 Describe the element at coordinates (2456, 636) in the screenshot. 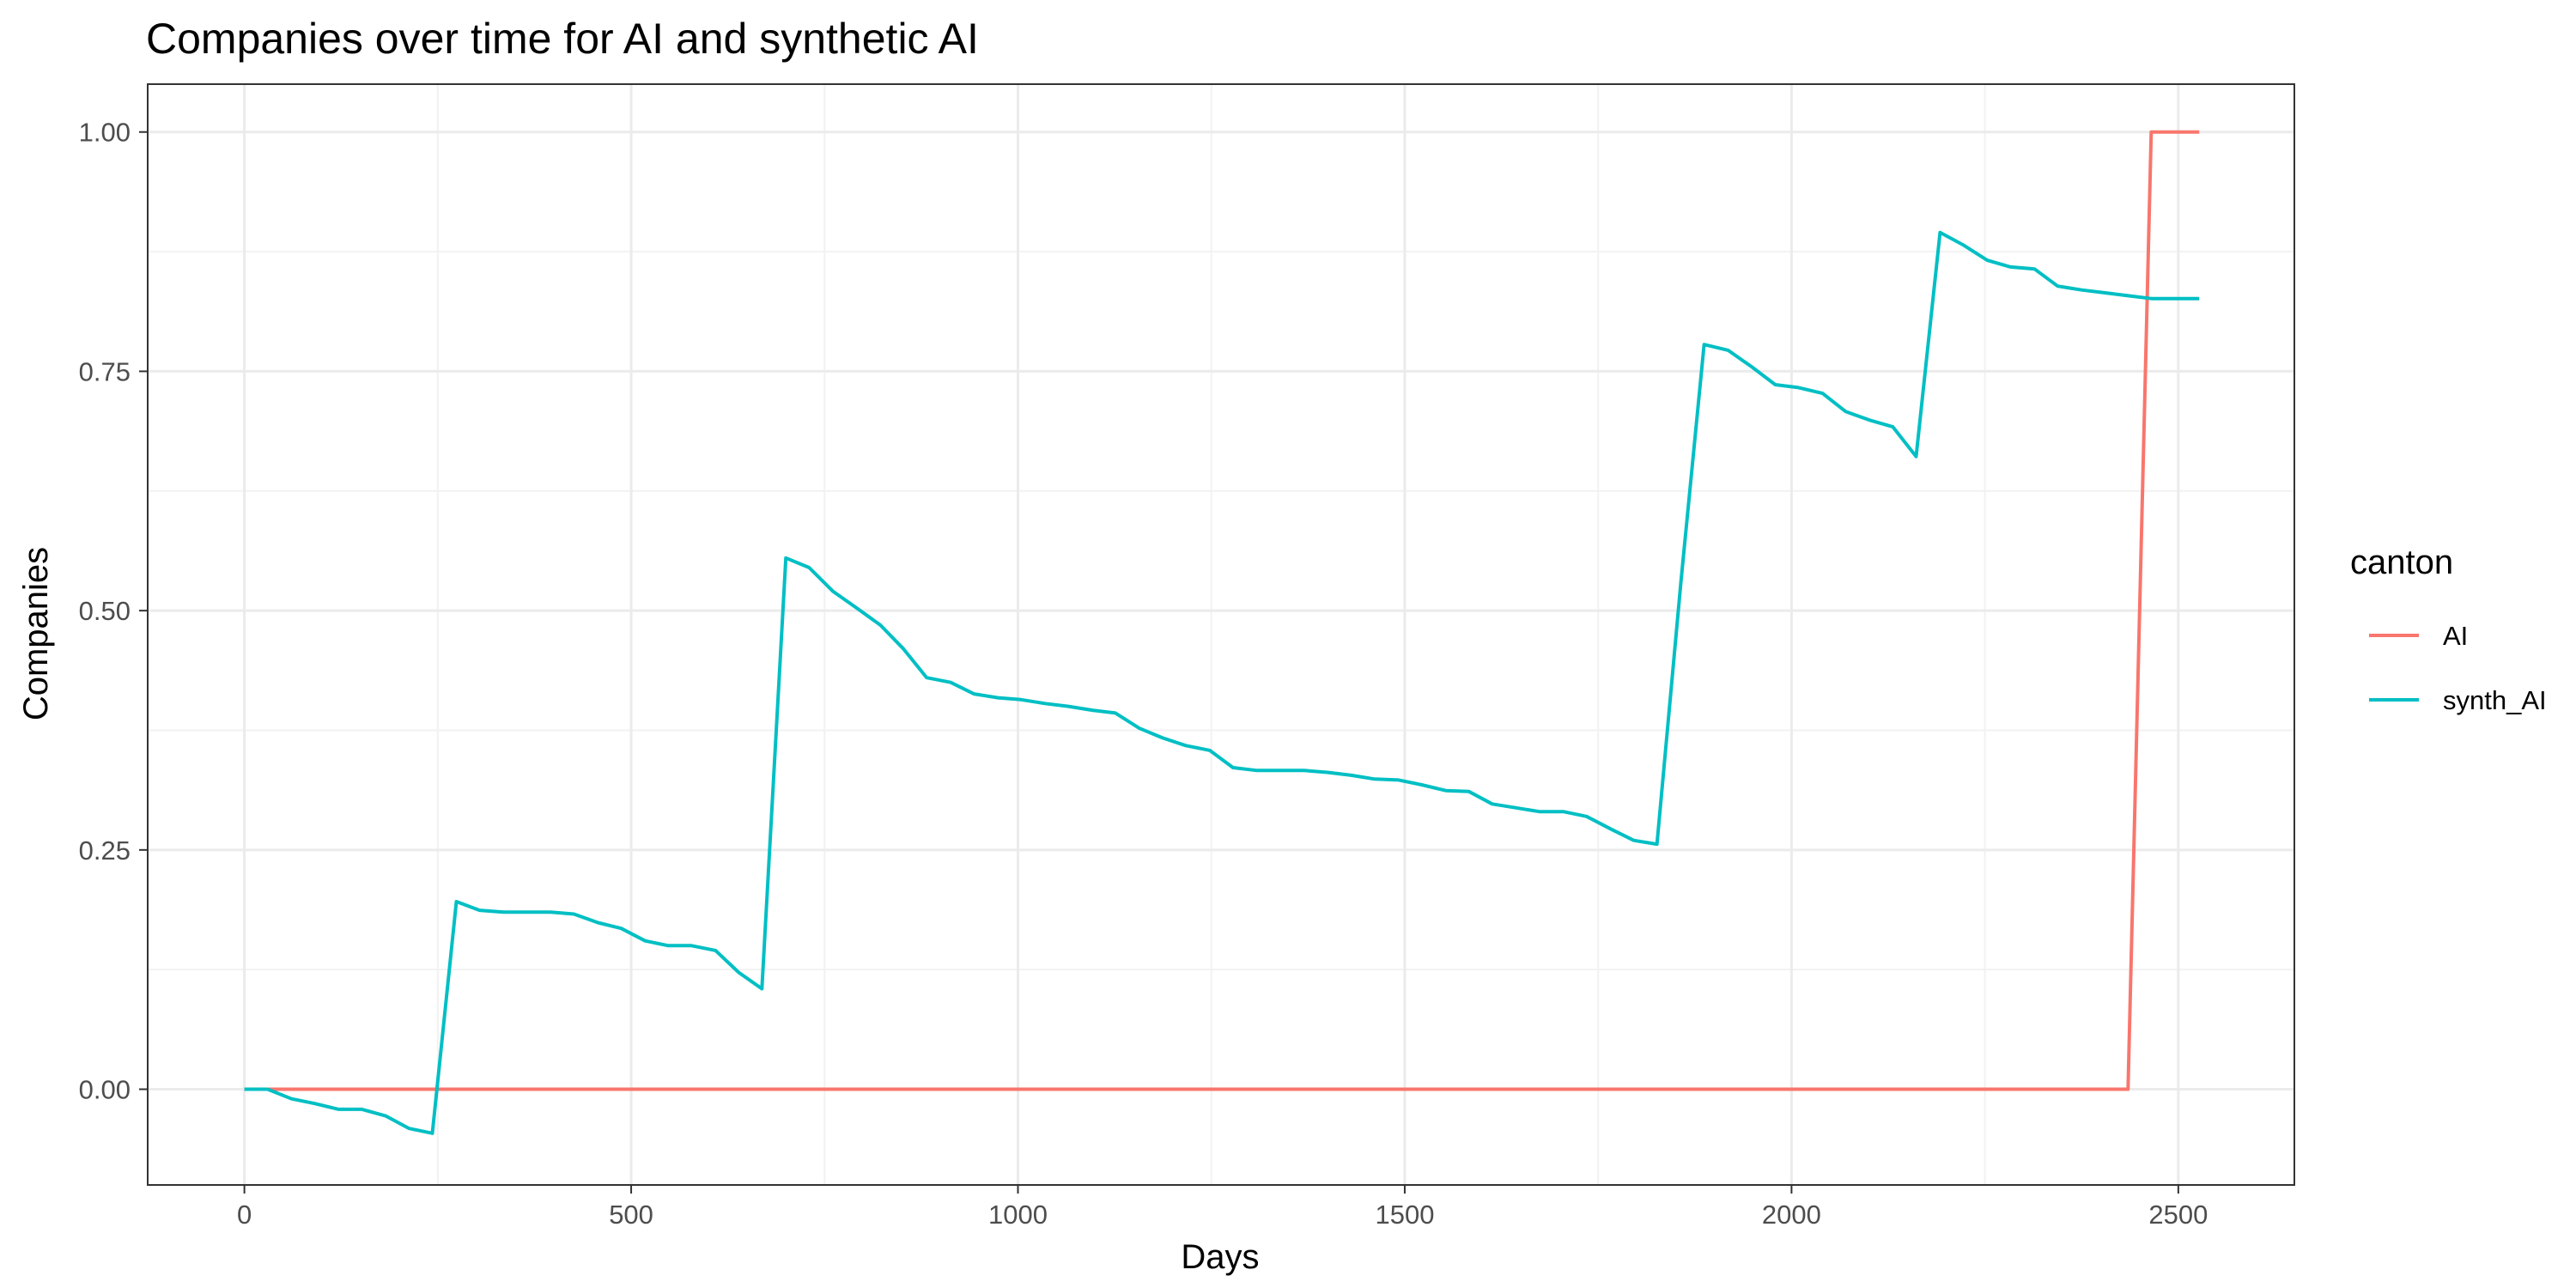

I see `legend-label: AI` at that location.